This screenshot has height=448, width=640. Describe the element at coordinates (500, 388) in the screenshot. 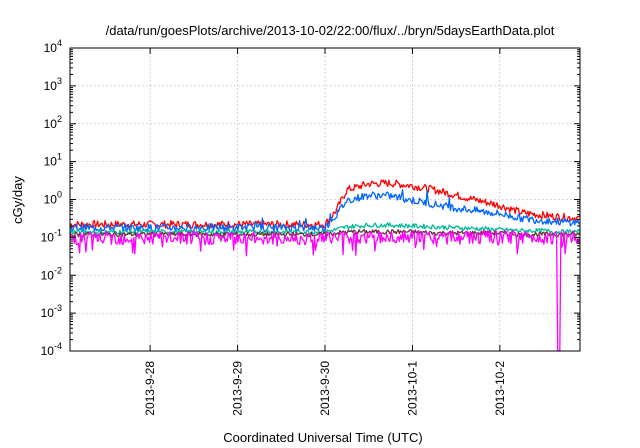

I see `x-tick-label: 2013-10-2` at that location.